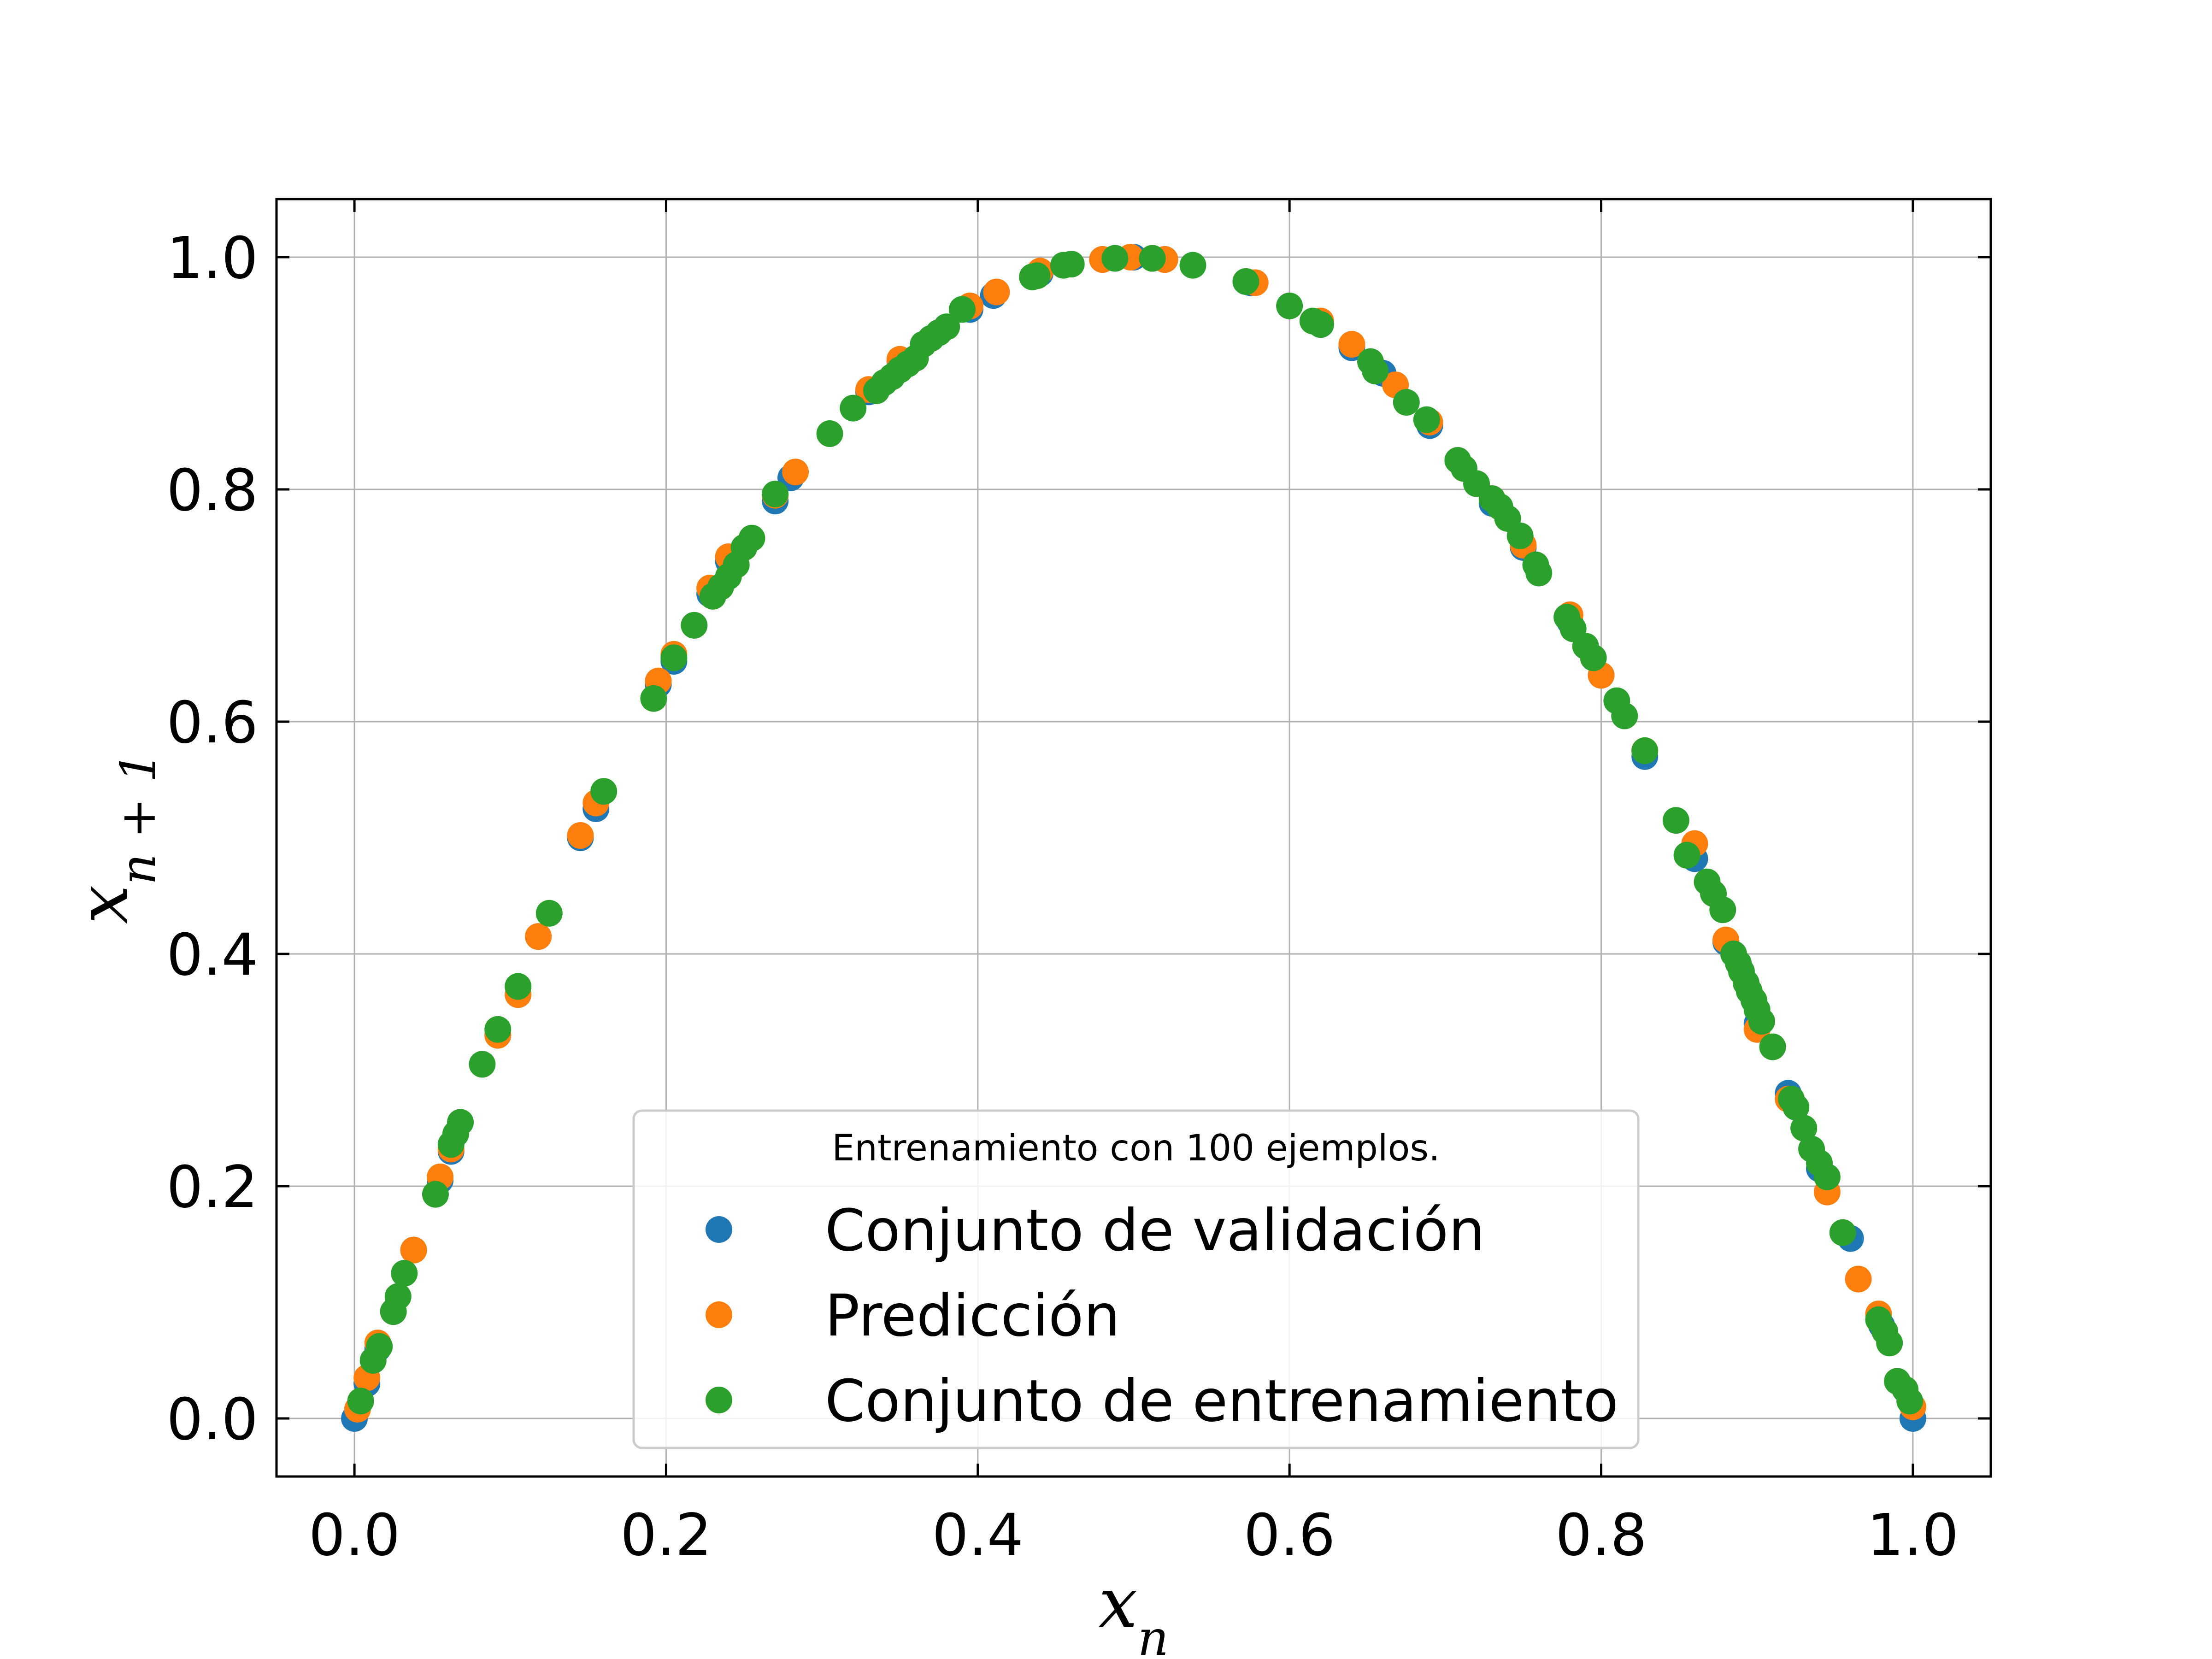 This screenshot has width=2212, height=1659. What do you see at coordinates (212, 722) in the screenshot?
I see `y-tick-label: 0.6` at bounding box center [212, 722].